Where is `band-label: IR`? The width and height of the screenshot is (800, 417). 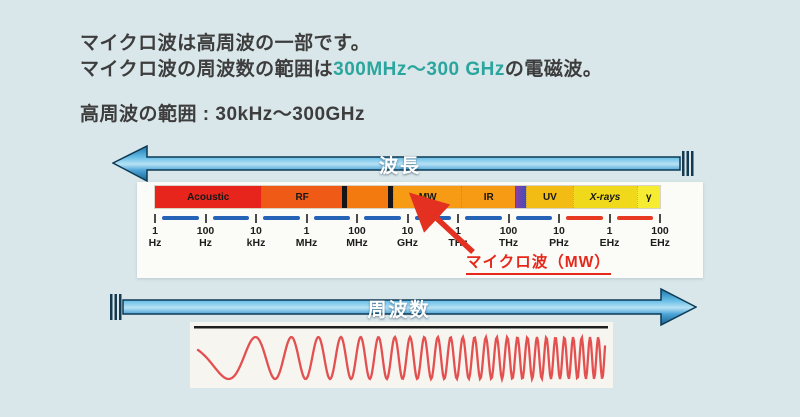
band-label: IR is located at coordinates (488, 197).